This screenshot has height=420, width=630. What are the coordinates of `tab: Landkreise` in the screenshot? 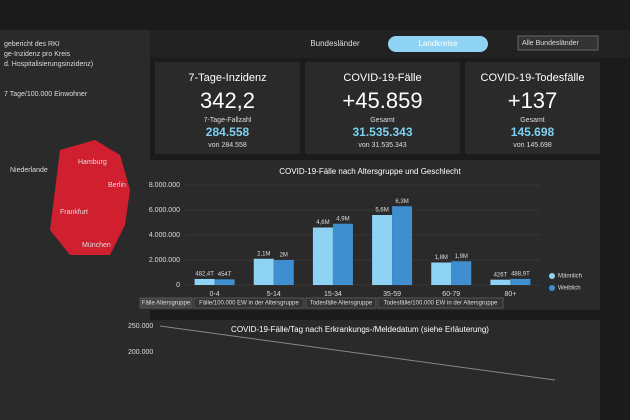 It's located at (438, 43).